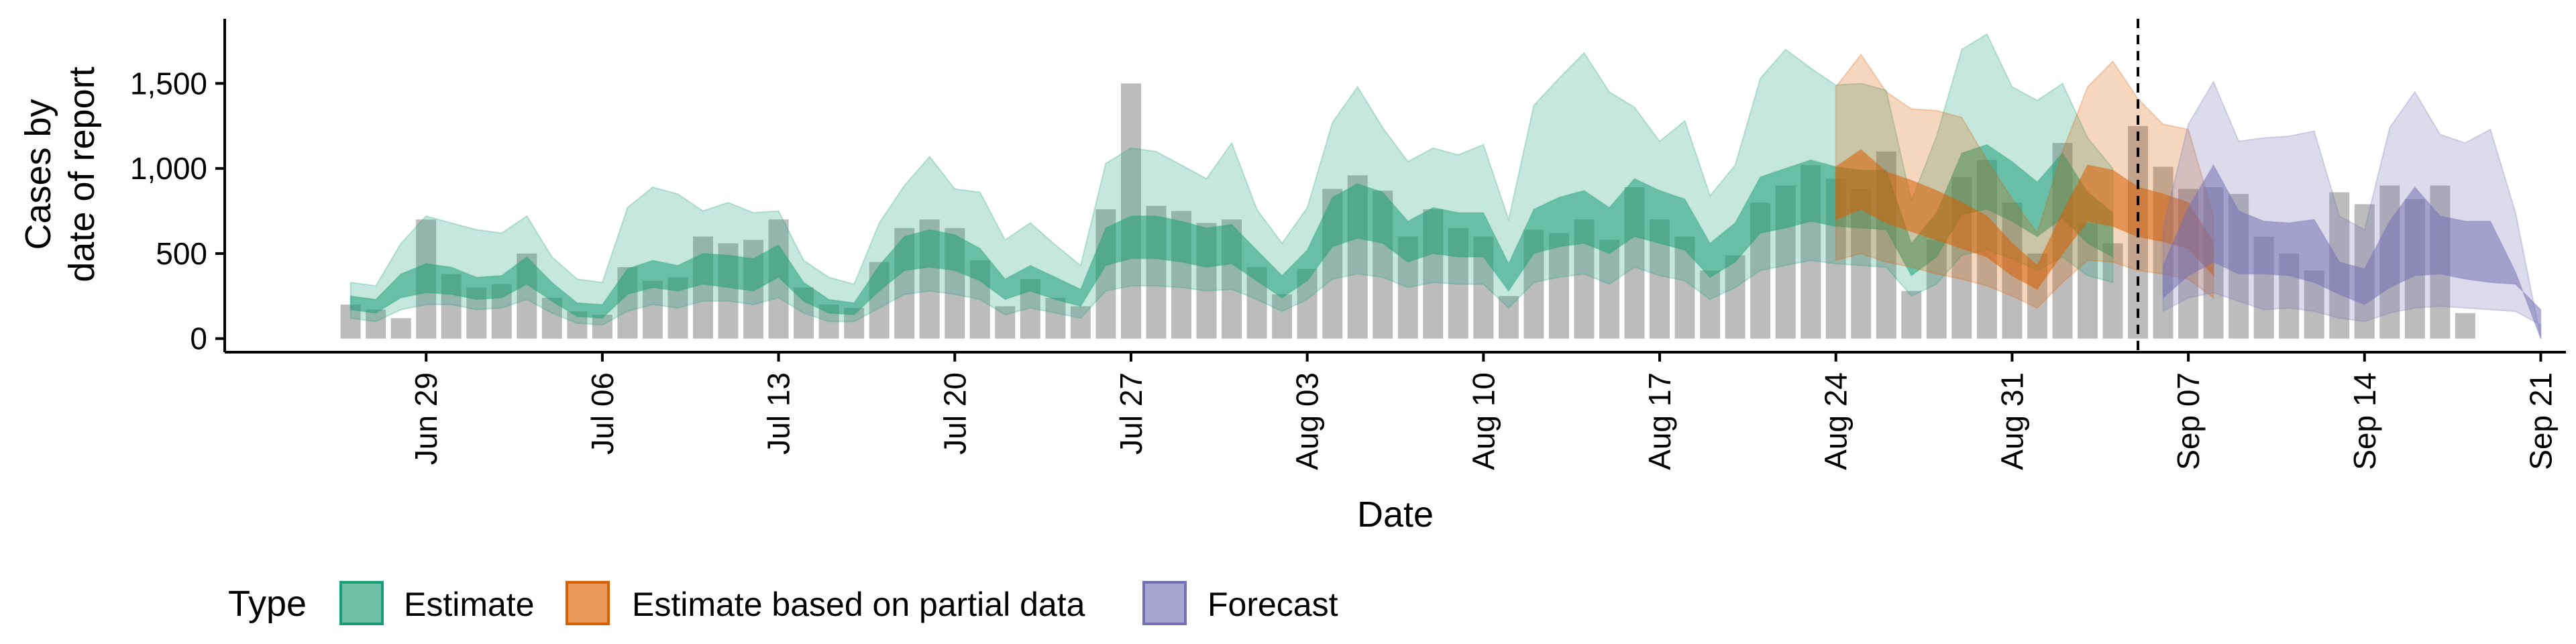  What do you see at coordinates (2364, 421) in the screenshot?
I see `x-tick-label: Sep 14` at bounding box center [2364, 421].